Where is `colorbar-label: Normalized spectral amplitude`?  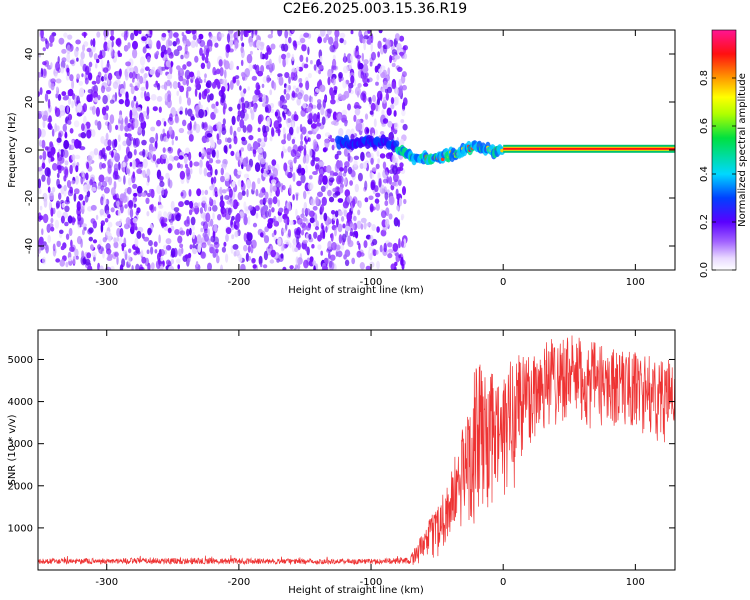 colorbar-label: Normalized spectral amplitude is located at coordinates (742, 150).